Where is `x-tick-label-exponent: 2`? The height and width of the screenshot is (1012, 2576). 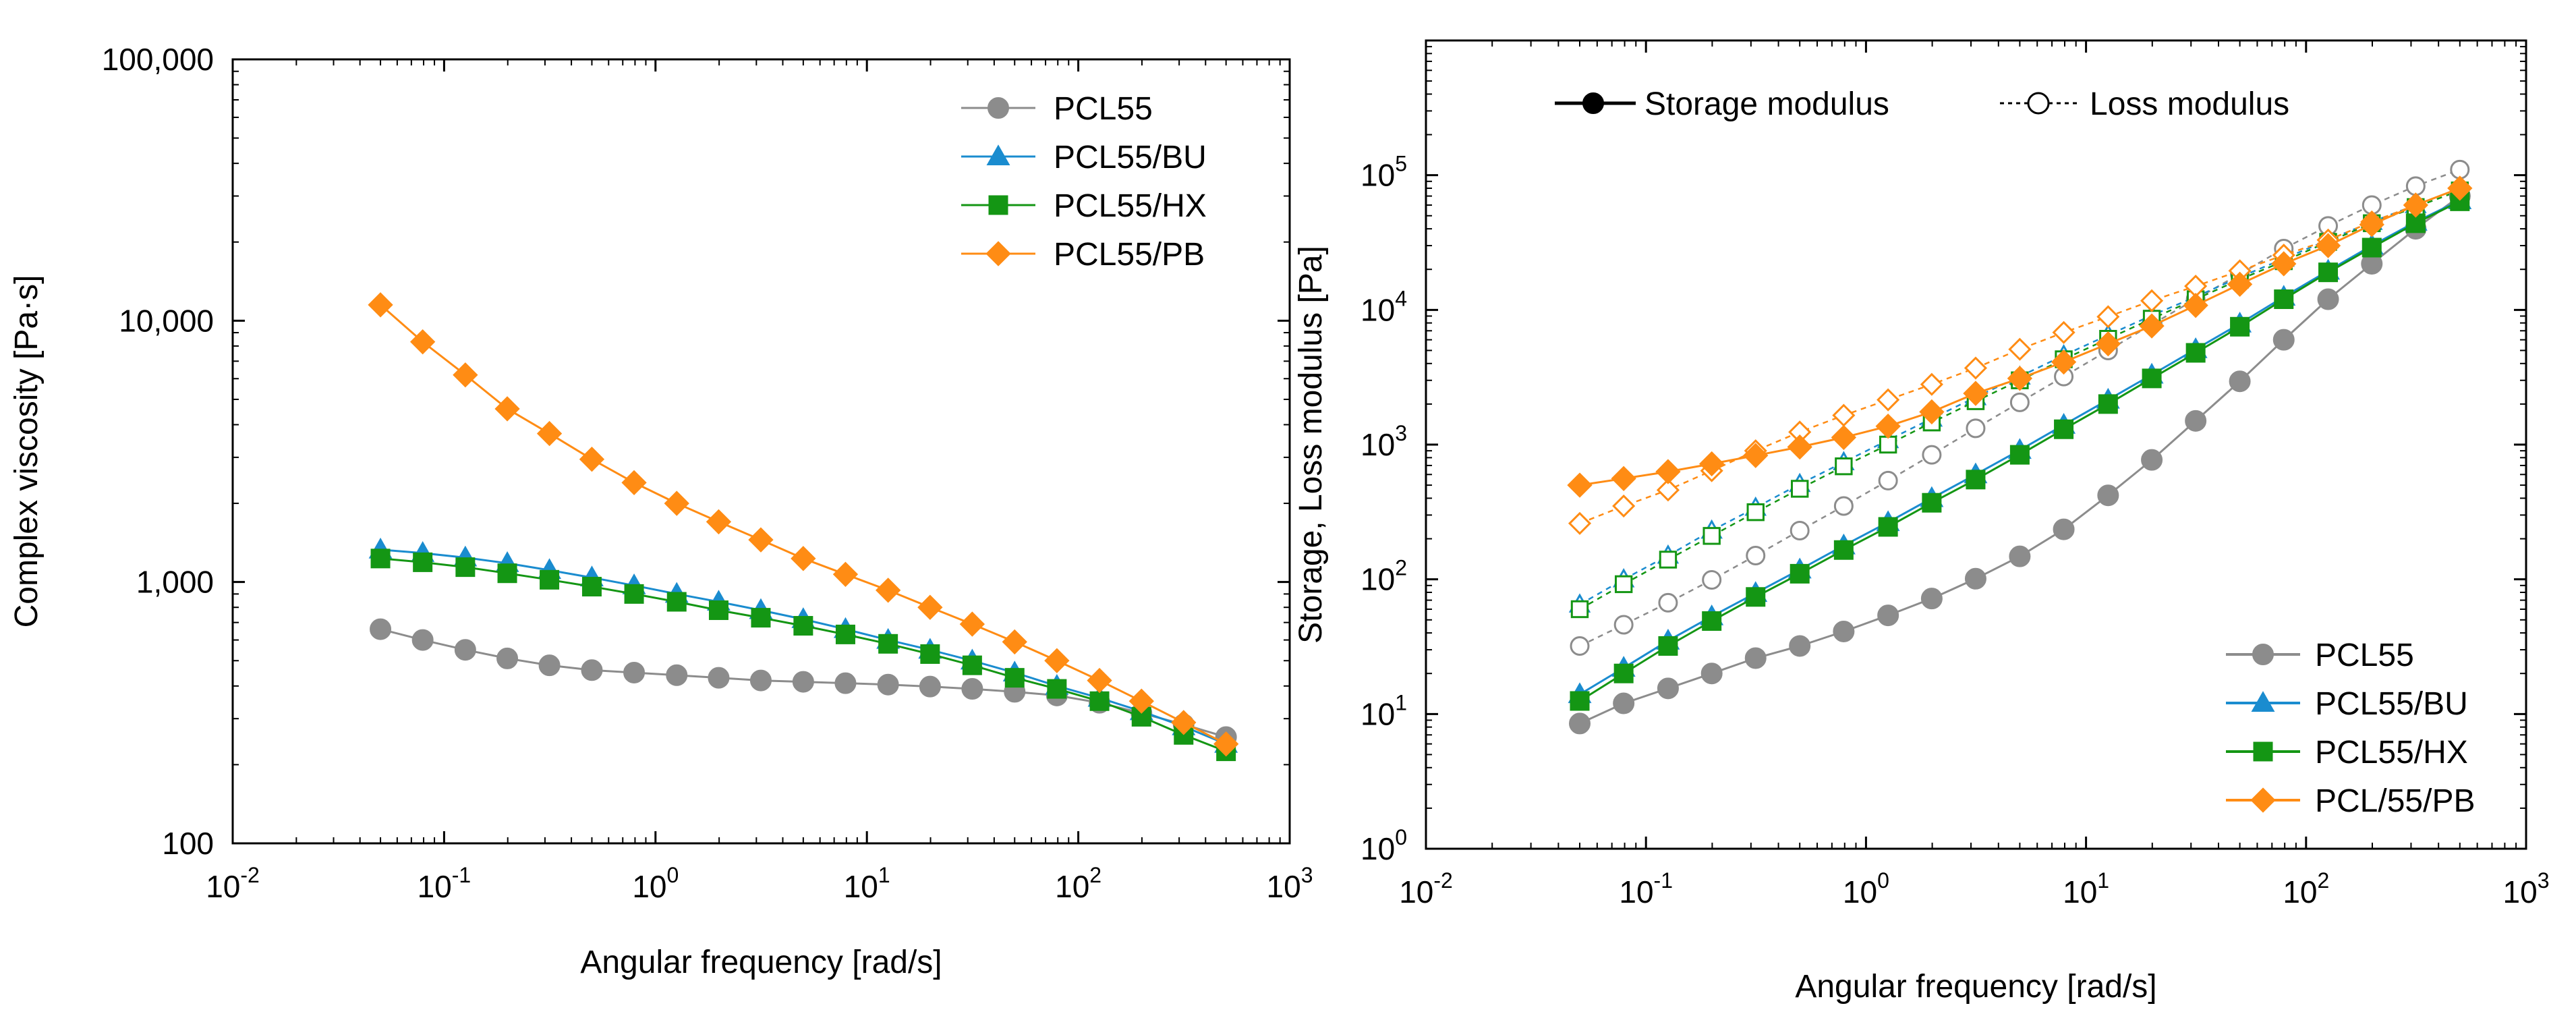
x-tick-label-exponent: 2 is located at coordinates (1095, 875).